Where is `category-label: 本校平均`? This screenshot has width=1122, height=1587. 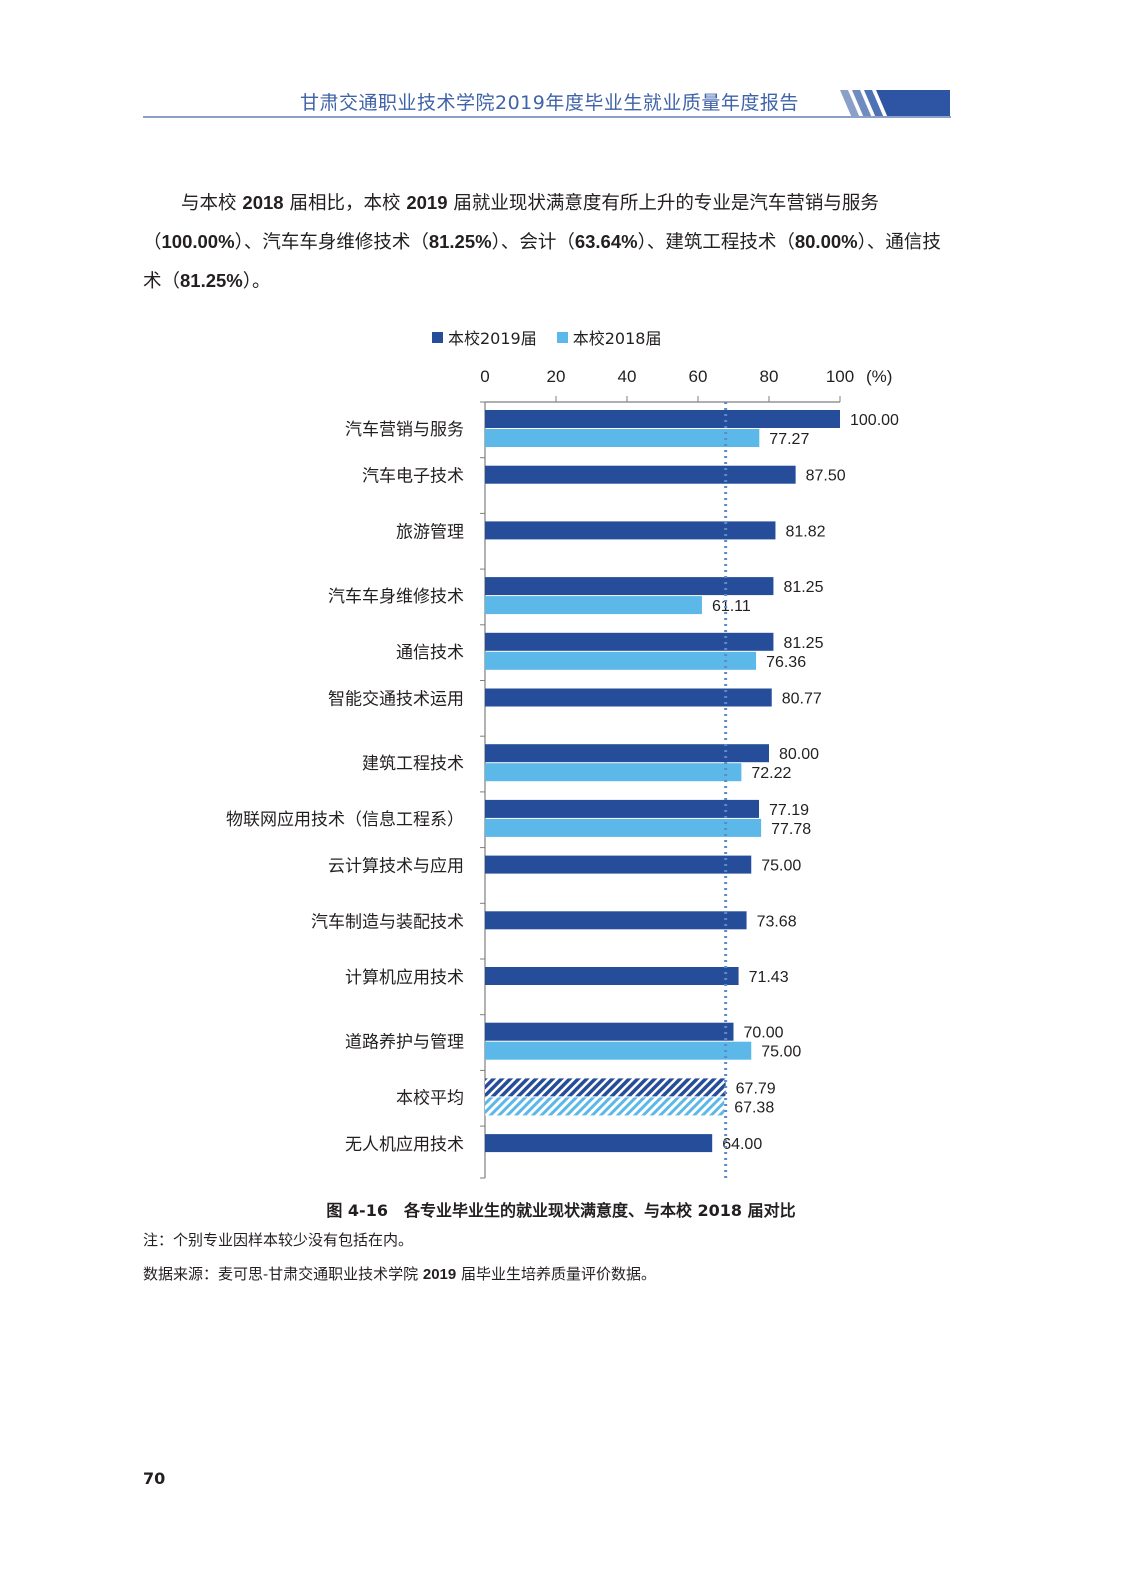
category-label: 本校平均 is located at coordinates (430, 1098).